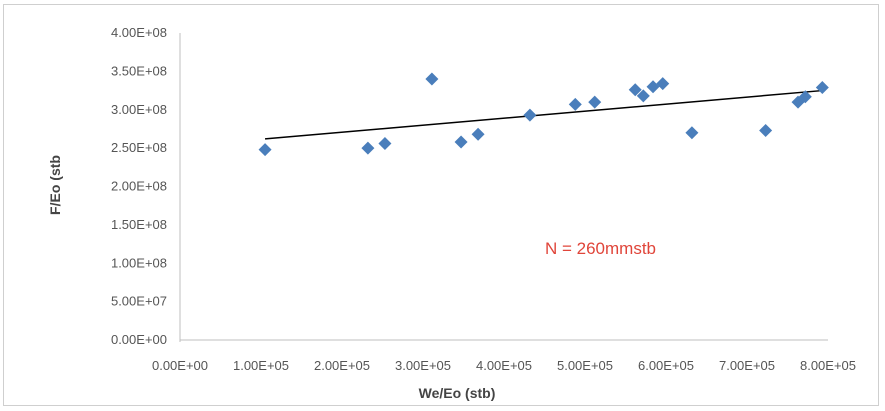  Describe the element at coordinates (342, 365) in the screenshot. I see `x-tick-label: 2.00E+05` at that location.